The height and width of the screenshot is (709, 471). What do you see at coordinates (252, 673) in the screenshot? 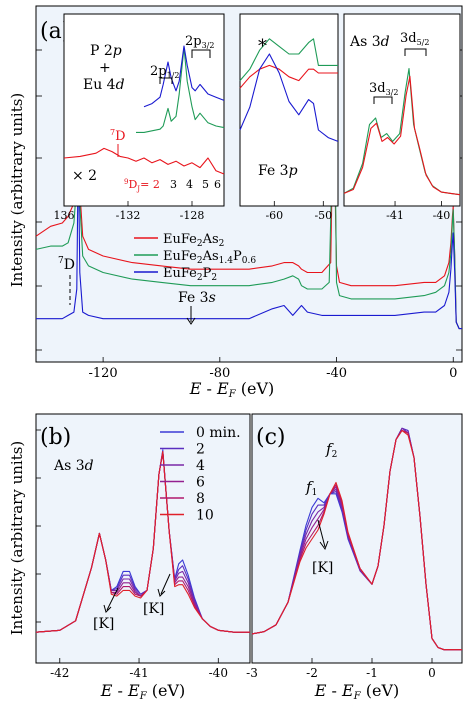
I see `panel-c-x-tick-label: -3` at bounding box center [252, 673].